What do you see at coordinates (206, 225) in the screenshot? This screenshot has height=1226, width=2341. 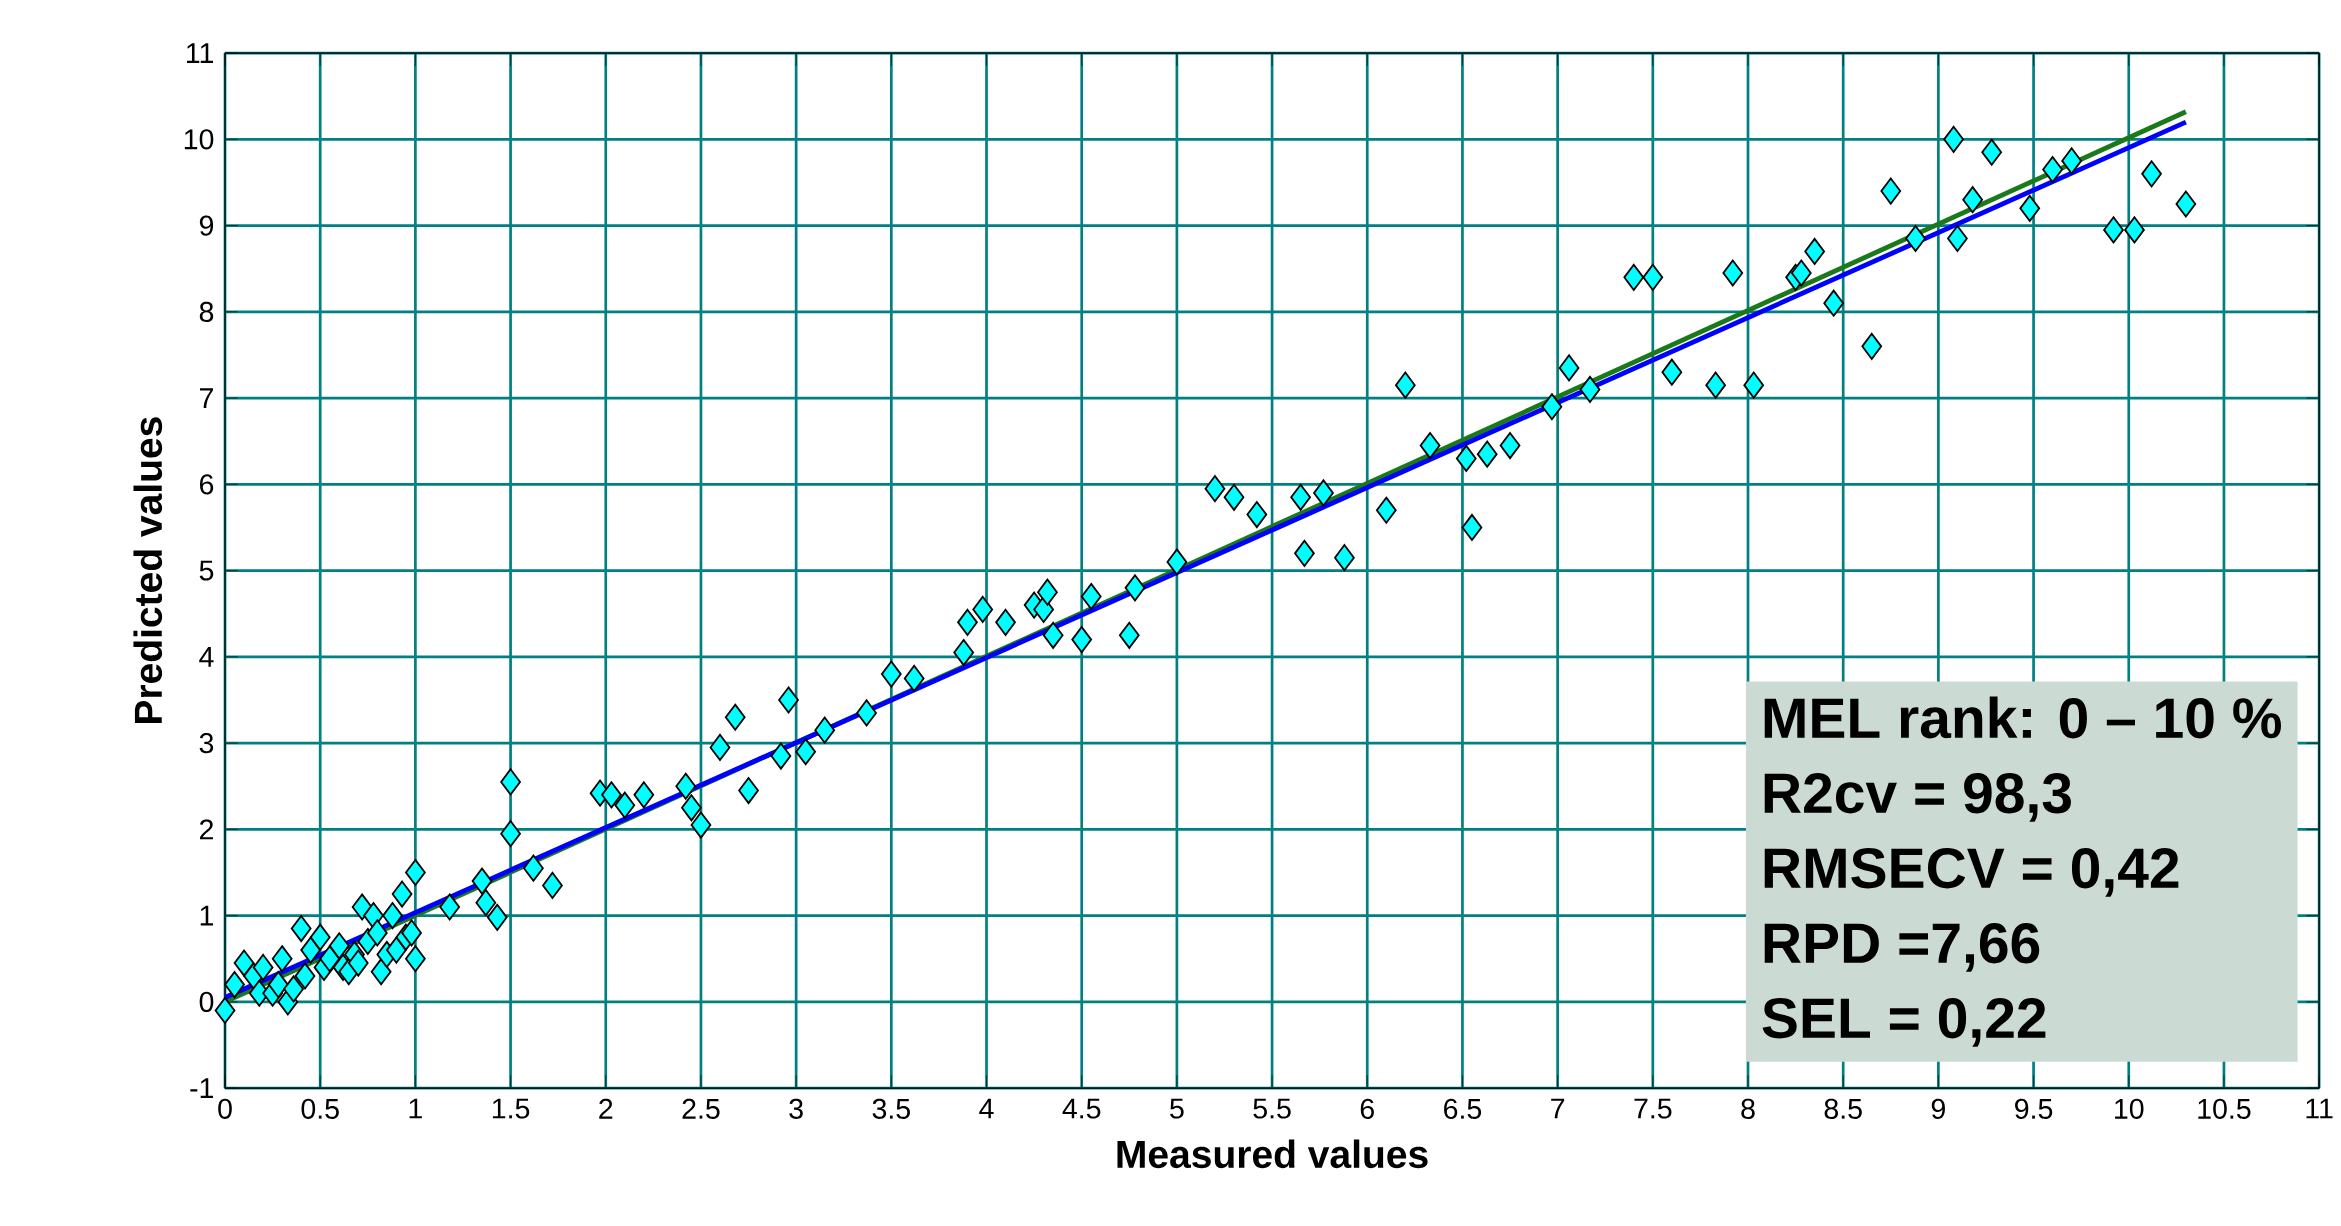 I see `y-tick-label: 9` at bounding box center [206, 225].